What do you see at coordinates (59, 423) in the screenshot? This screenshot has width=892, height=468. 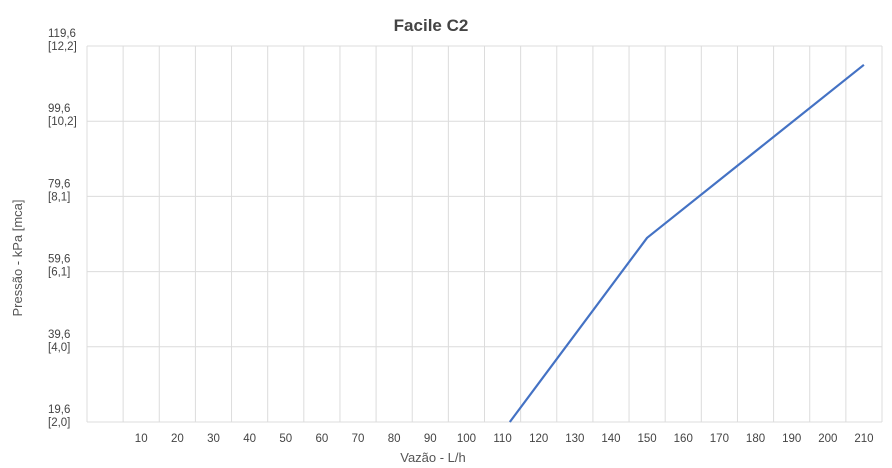 I see `y-tick-sublabel: [2,0]` at bounding box center [59, 423].